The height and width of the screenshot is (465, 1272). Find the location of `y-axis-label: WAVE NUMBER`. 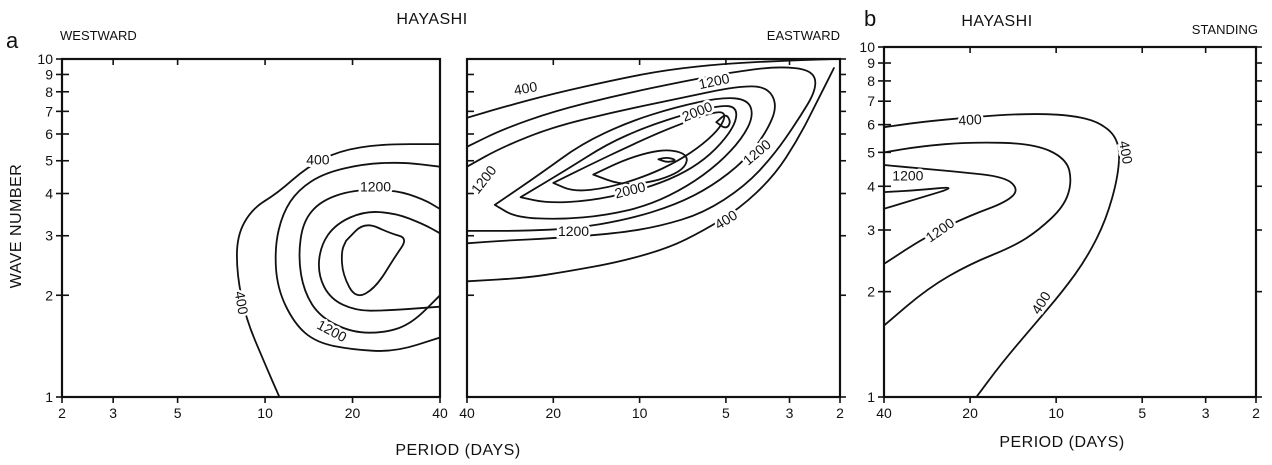

y-axis-label: WAVE NUMBER is located at coordinates (16, 226).